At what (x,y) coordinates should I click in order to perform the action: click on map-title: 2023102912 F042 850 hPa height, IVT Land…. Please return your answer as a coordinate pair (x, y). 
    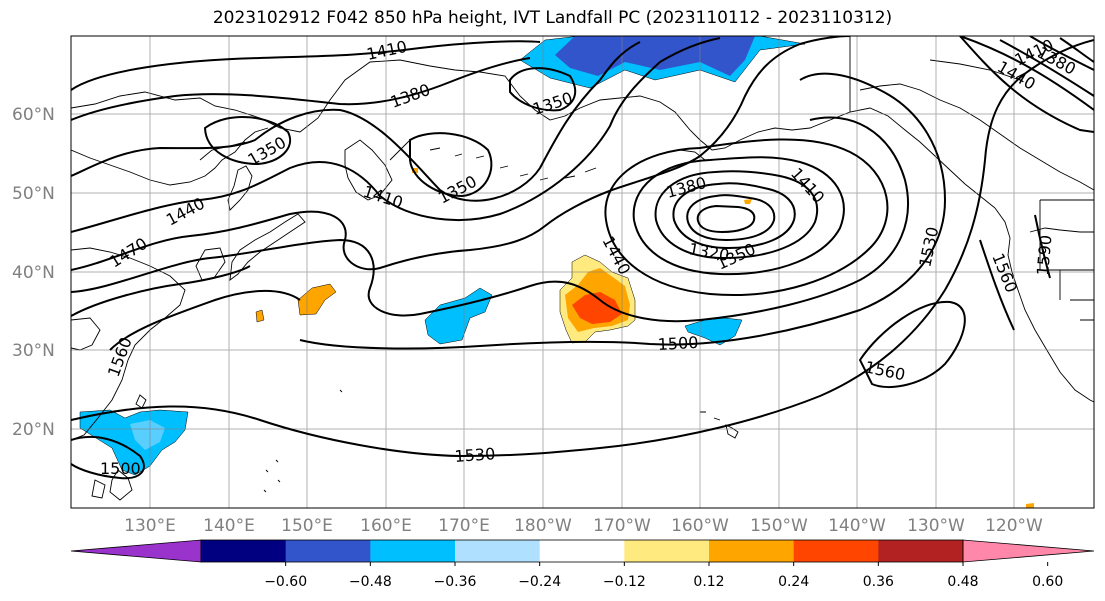
    Looking at the image, I should click on (552, 18).